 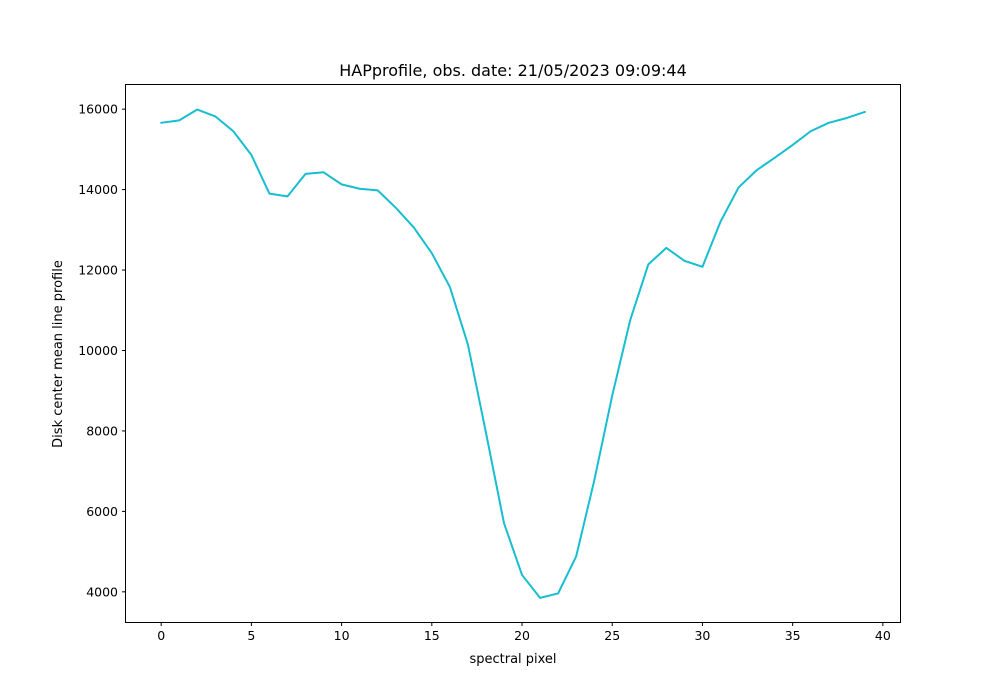 I want to click on x-tick-label: 40, so click(x=883, y=635).